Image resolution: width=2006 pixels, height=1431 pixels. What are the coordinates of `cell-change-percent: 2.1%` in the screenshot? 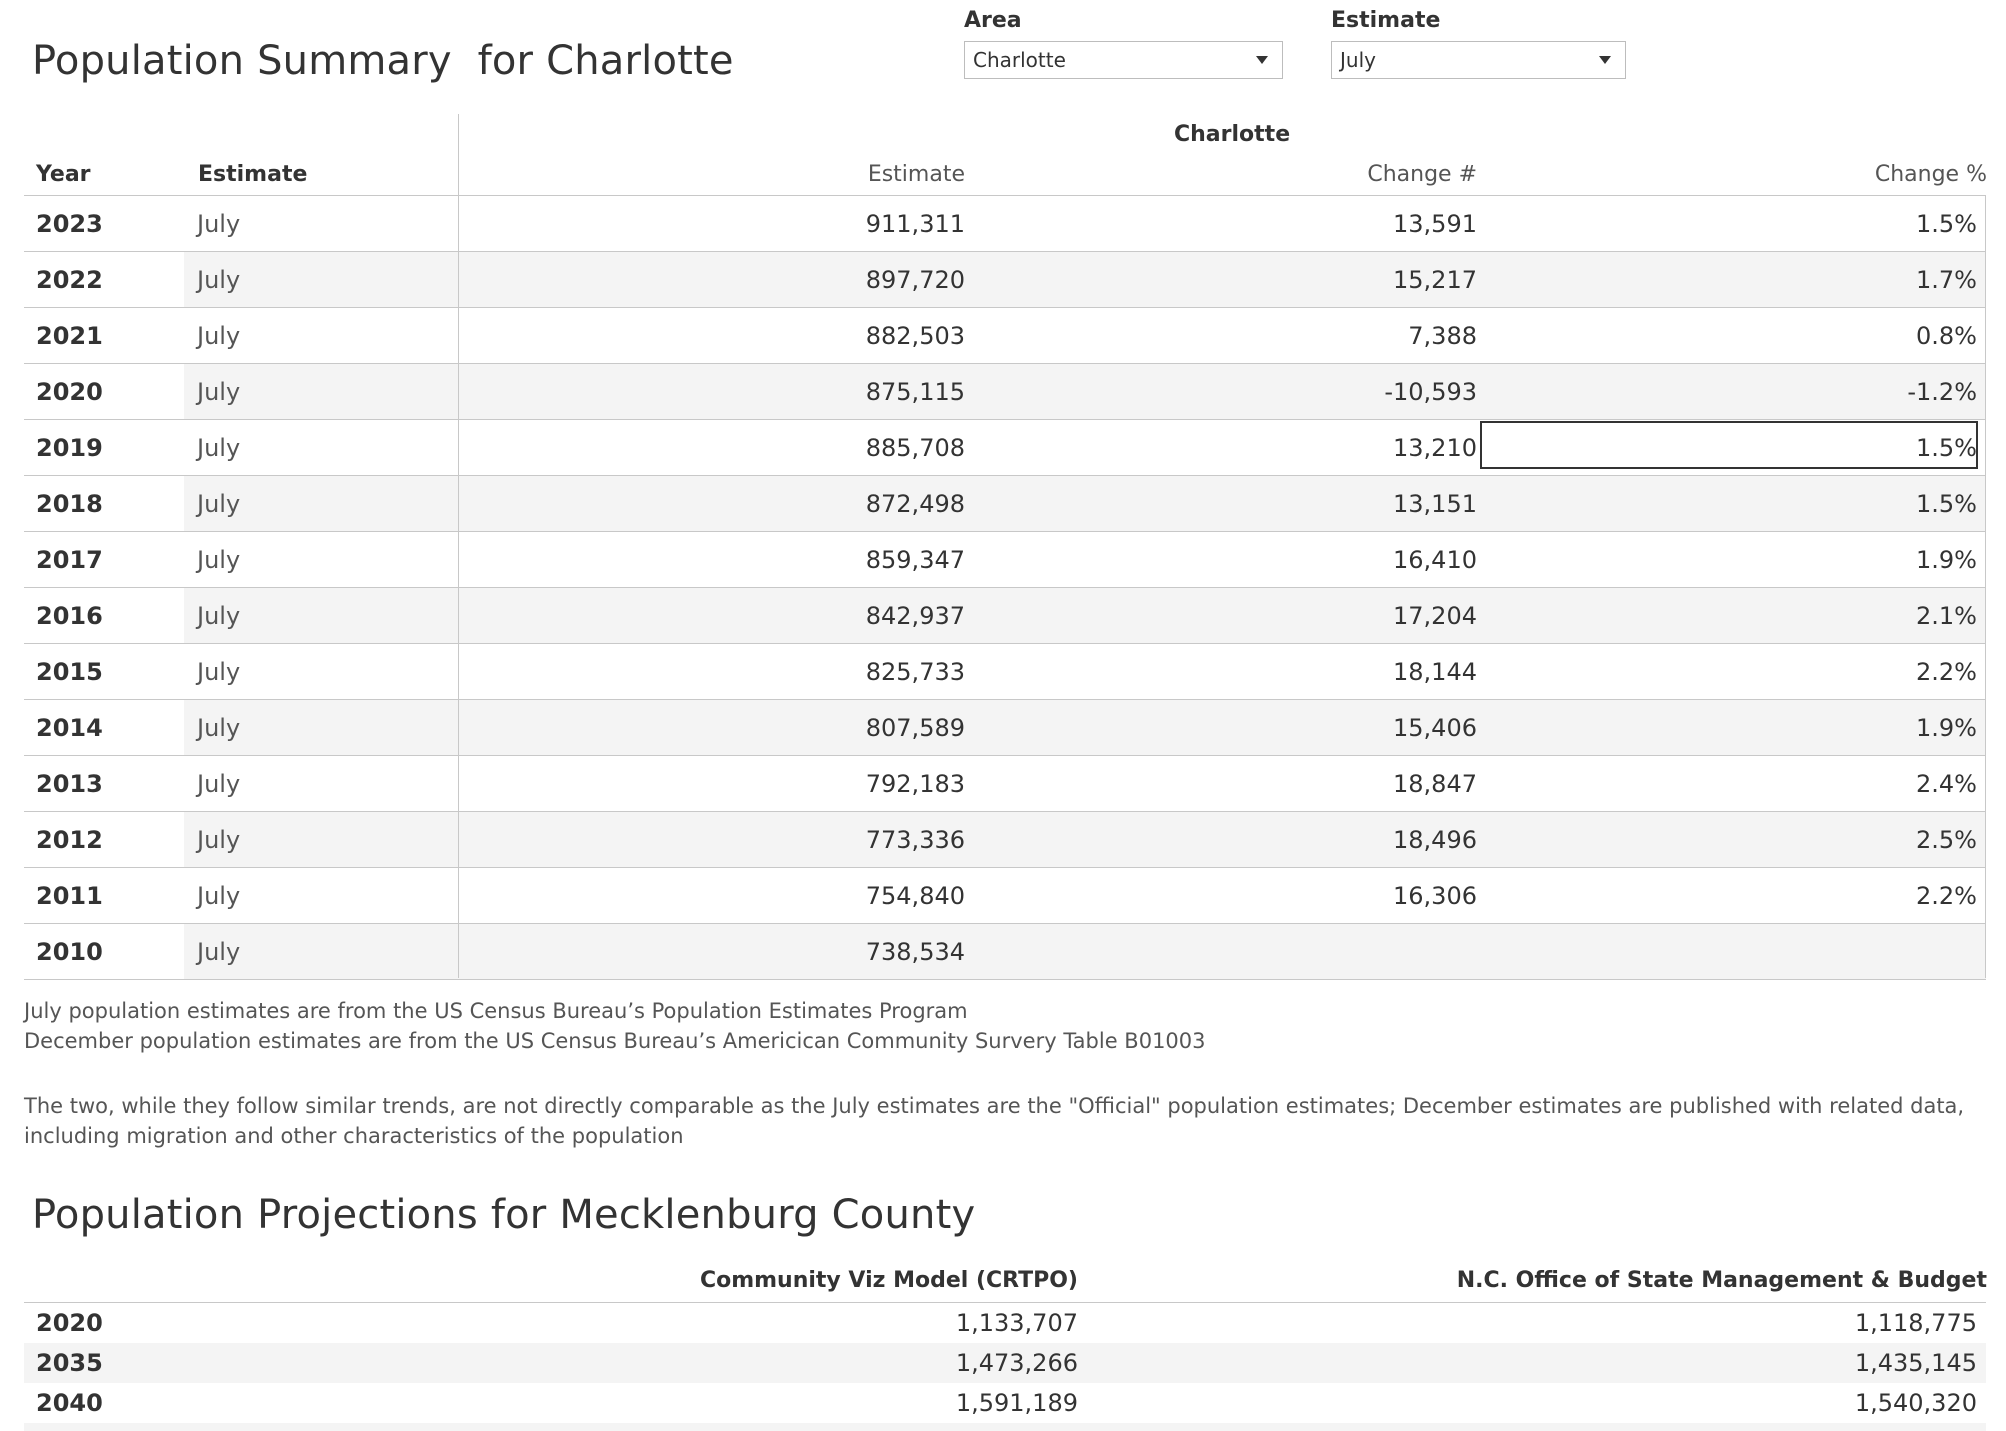 It's located at (1946, 616).